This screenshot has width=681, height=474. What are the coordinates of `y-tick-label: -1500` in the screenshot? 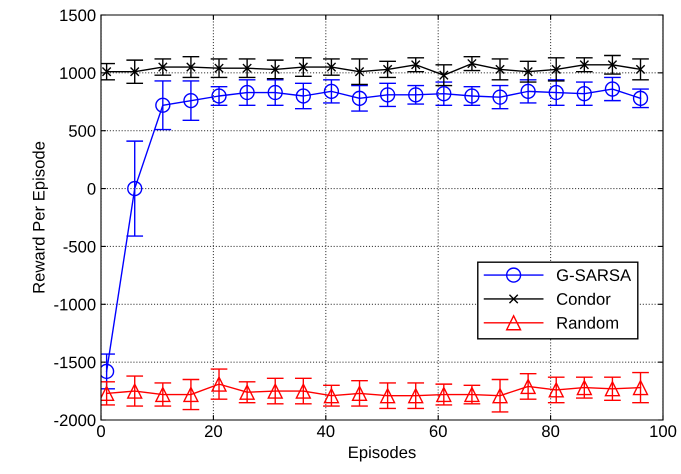 It's located at (75, 362).